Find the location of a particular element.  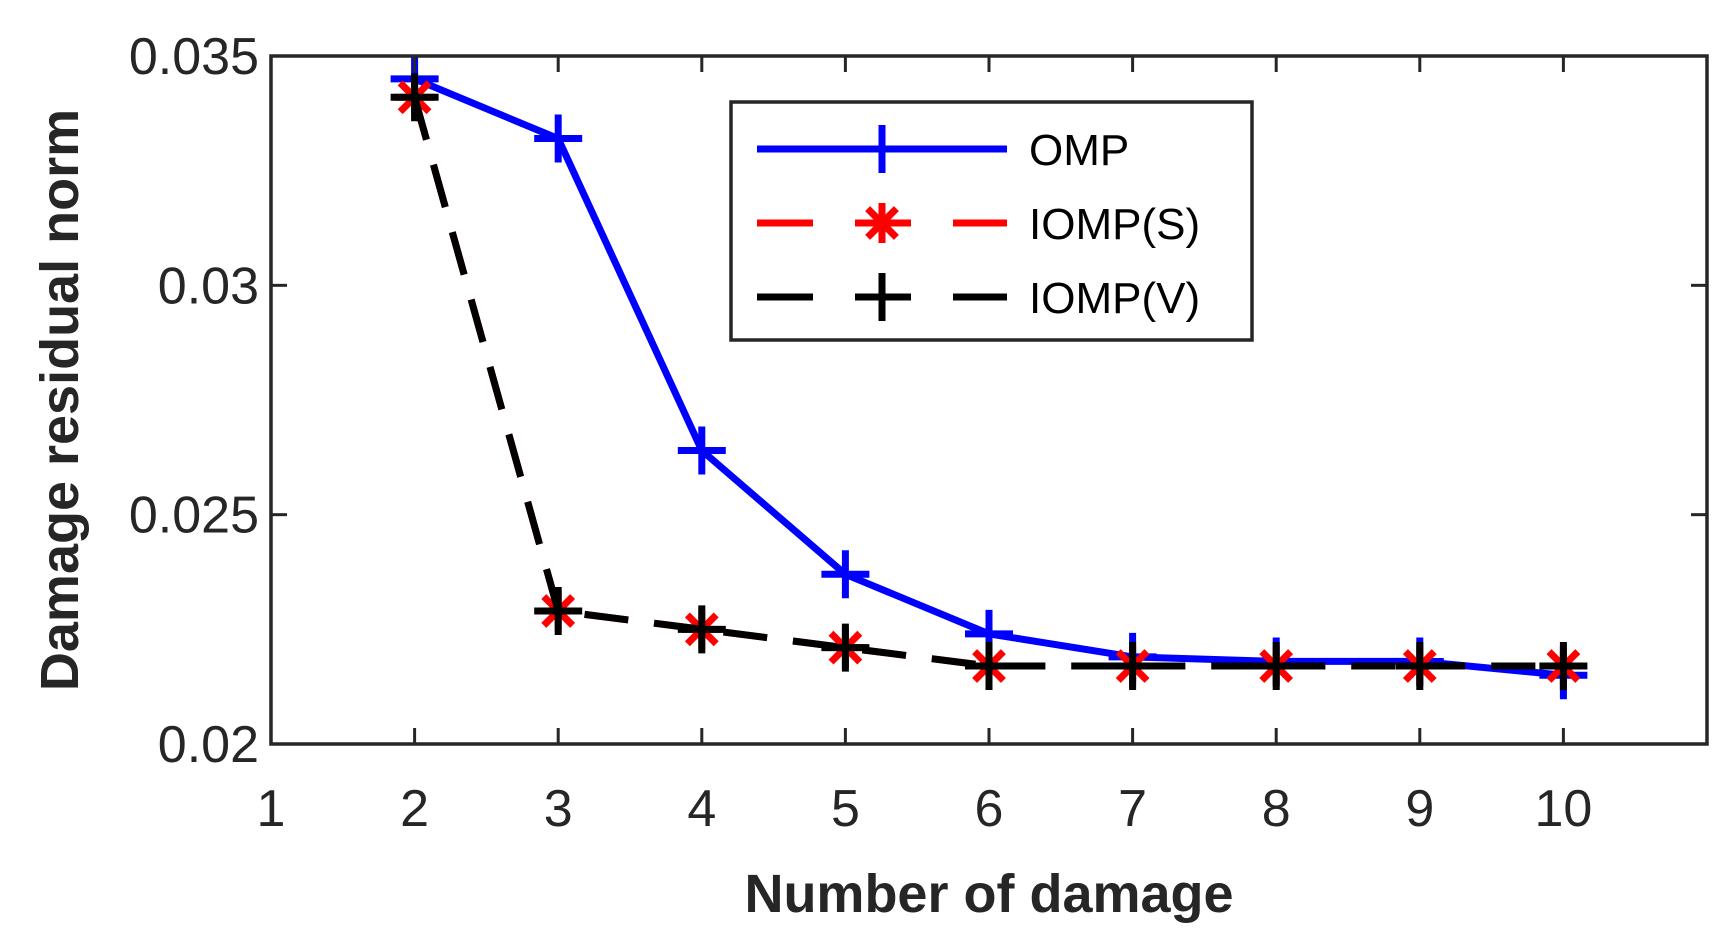

x-tick-label: 9 is located at coordinates (1419, 809).